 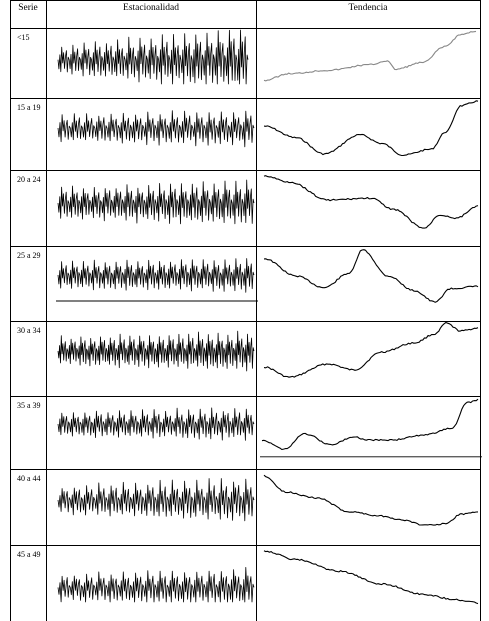 I want to click on row-label: 15 a 19, so click(x=29, y=107).